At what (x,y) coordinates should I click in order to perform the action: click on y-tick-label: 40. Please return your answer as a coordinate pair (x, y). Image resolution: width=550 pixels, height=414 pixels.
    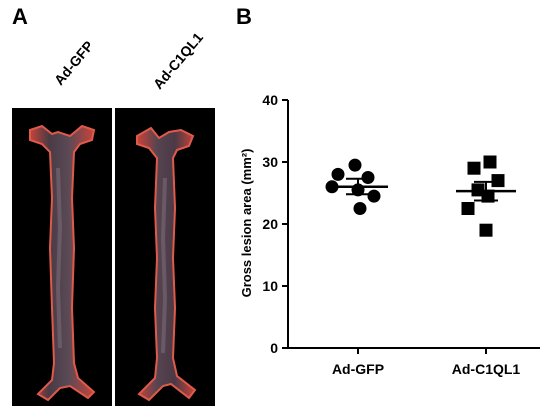
    Looking at the image, I should click on (270, 100).